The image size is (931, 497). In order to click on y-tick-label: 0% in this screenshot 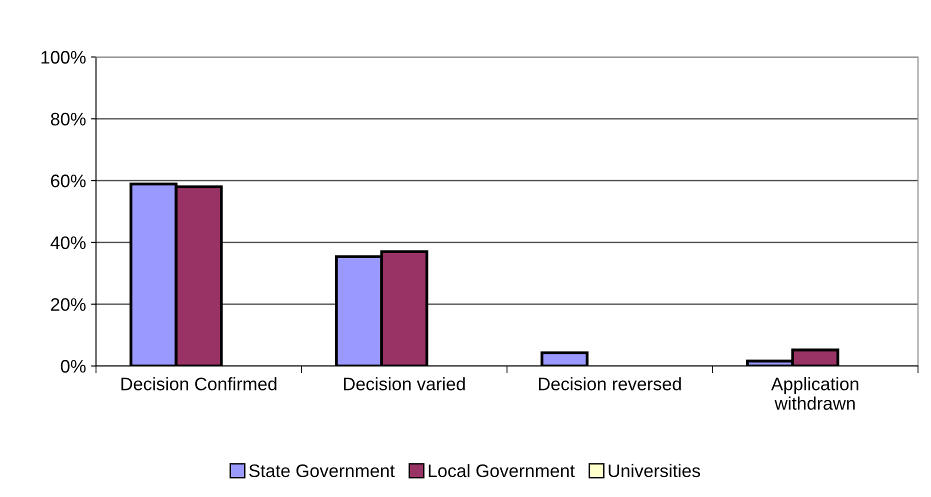, I will do `click(73, 366)`.